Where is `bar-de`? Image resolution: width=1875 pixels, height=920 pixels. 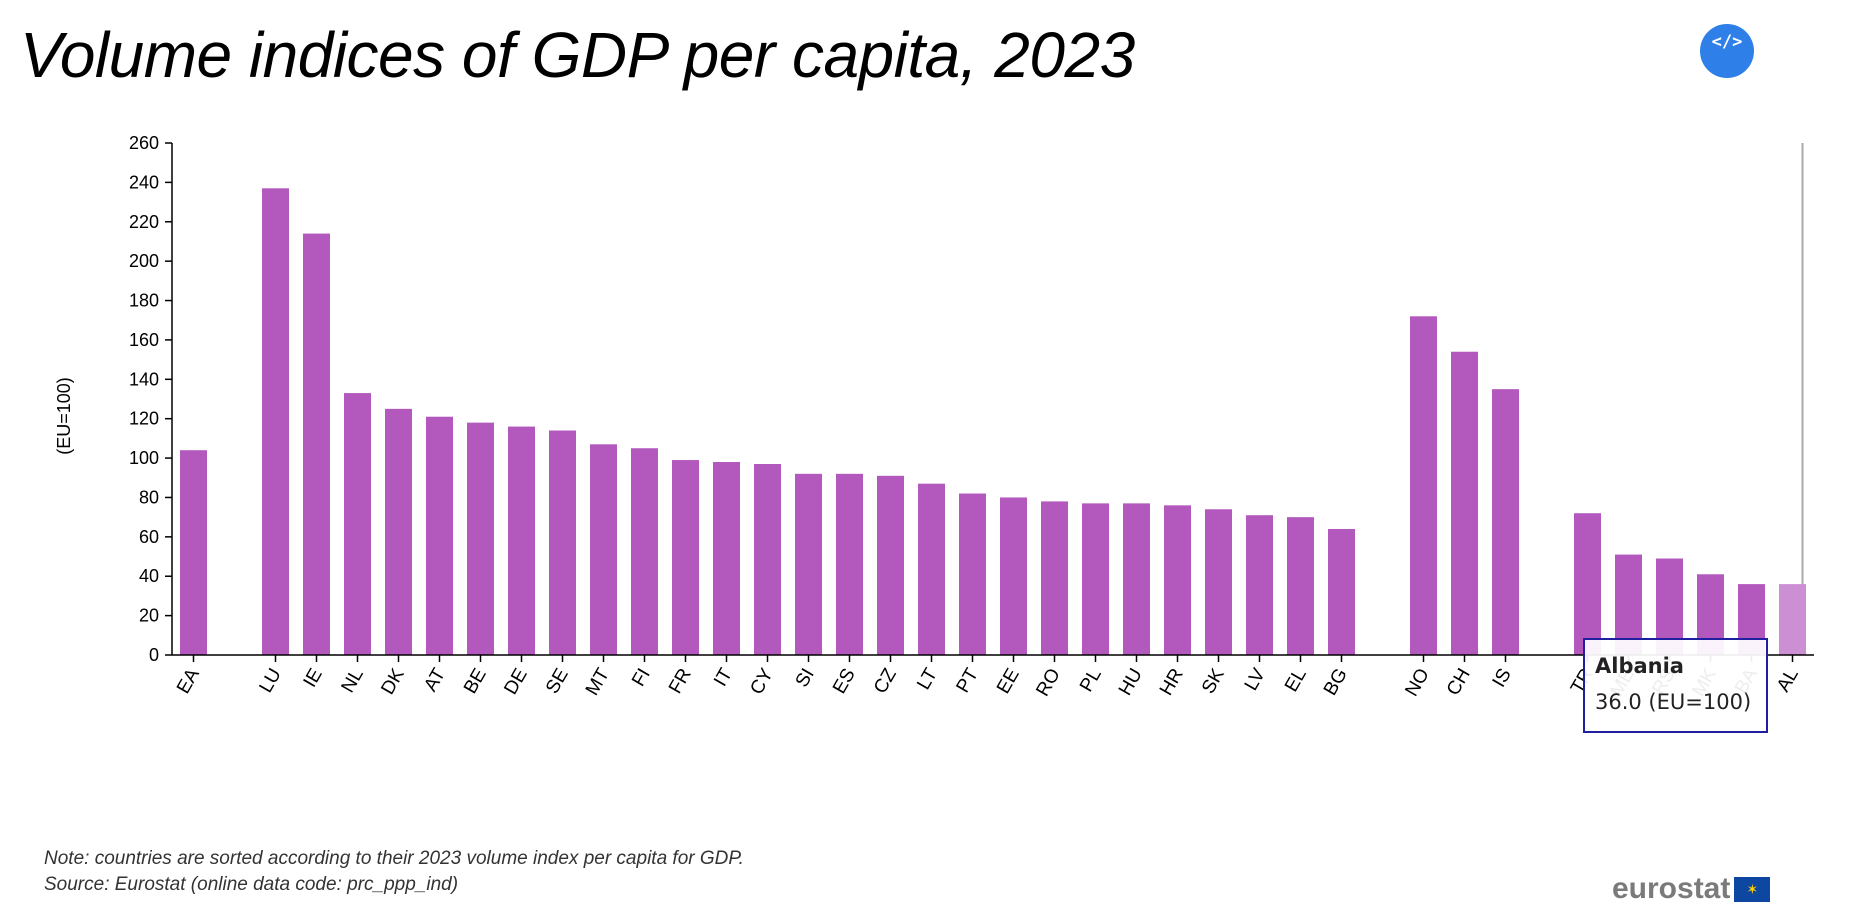
bar-de is located at coordinates (521, 540).